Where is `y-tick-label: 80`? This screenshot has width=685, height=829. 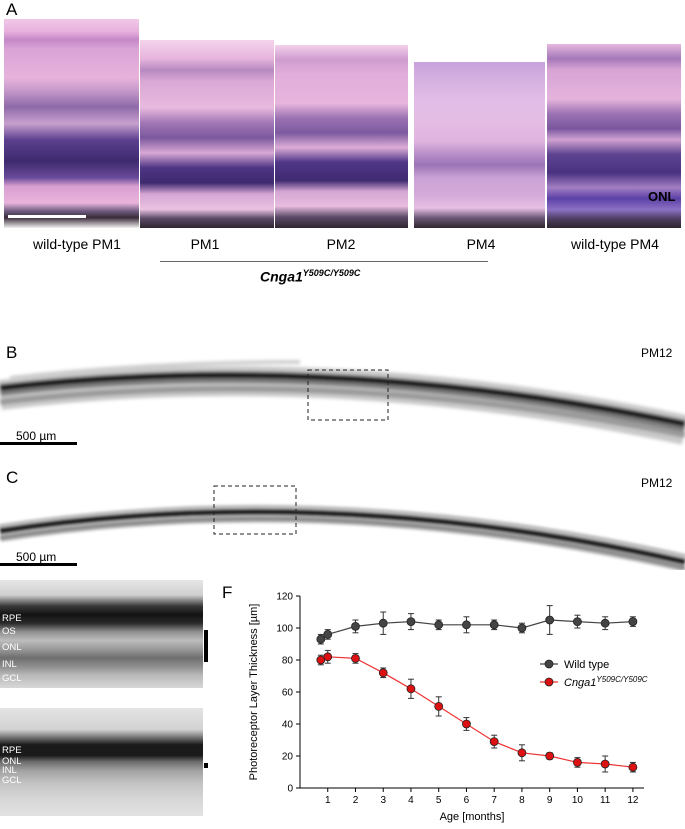
y-tick-label: 80 is located at coordinates (288, 661).